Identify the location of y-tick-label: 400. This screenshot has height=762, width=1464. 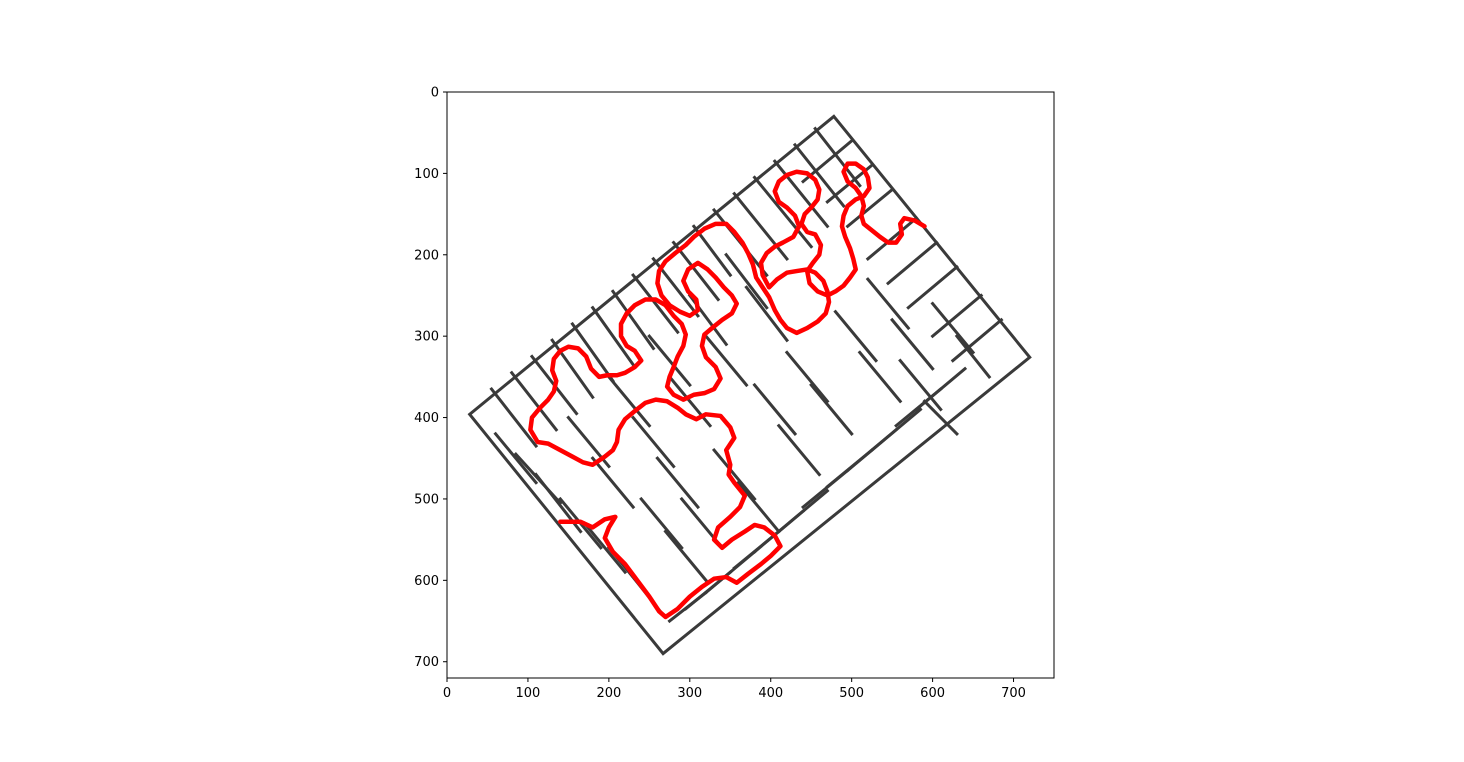
(426, 418).